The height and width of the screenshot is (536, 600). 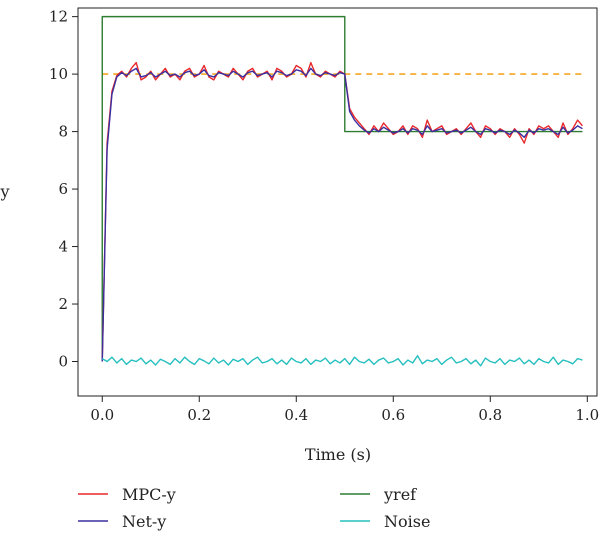 I want to click on y-tick-label: 4, so click(x=63, y=247).